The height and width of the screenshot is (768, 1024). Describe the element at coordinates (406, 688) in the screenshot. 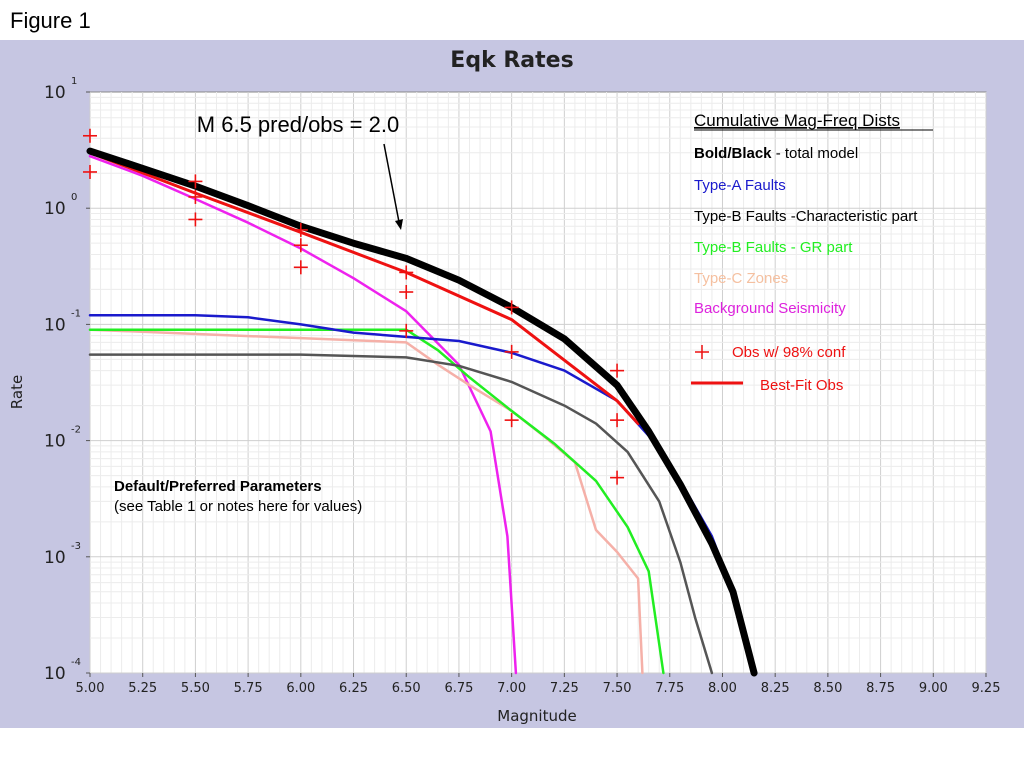

I see `x-tick-label: 6.50` at that location.